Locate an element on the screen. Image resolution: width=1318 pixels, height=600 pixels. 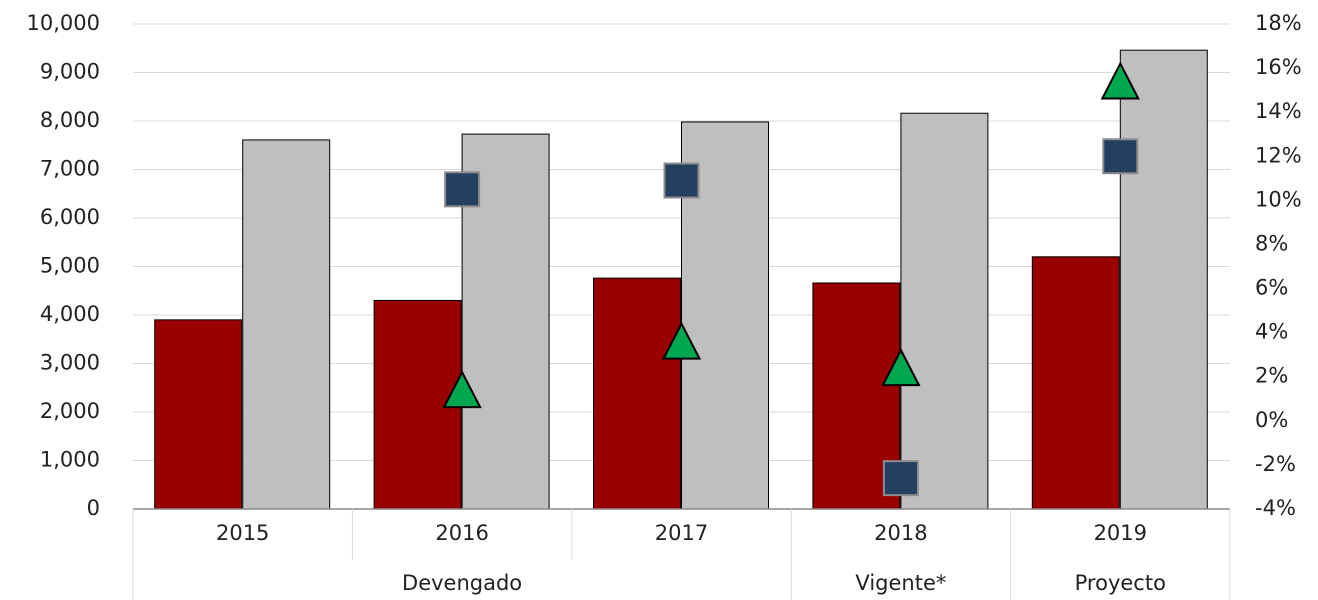
y2-tick-label: -2% is located at coordinates (1275, 464).